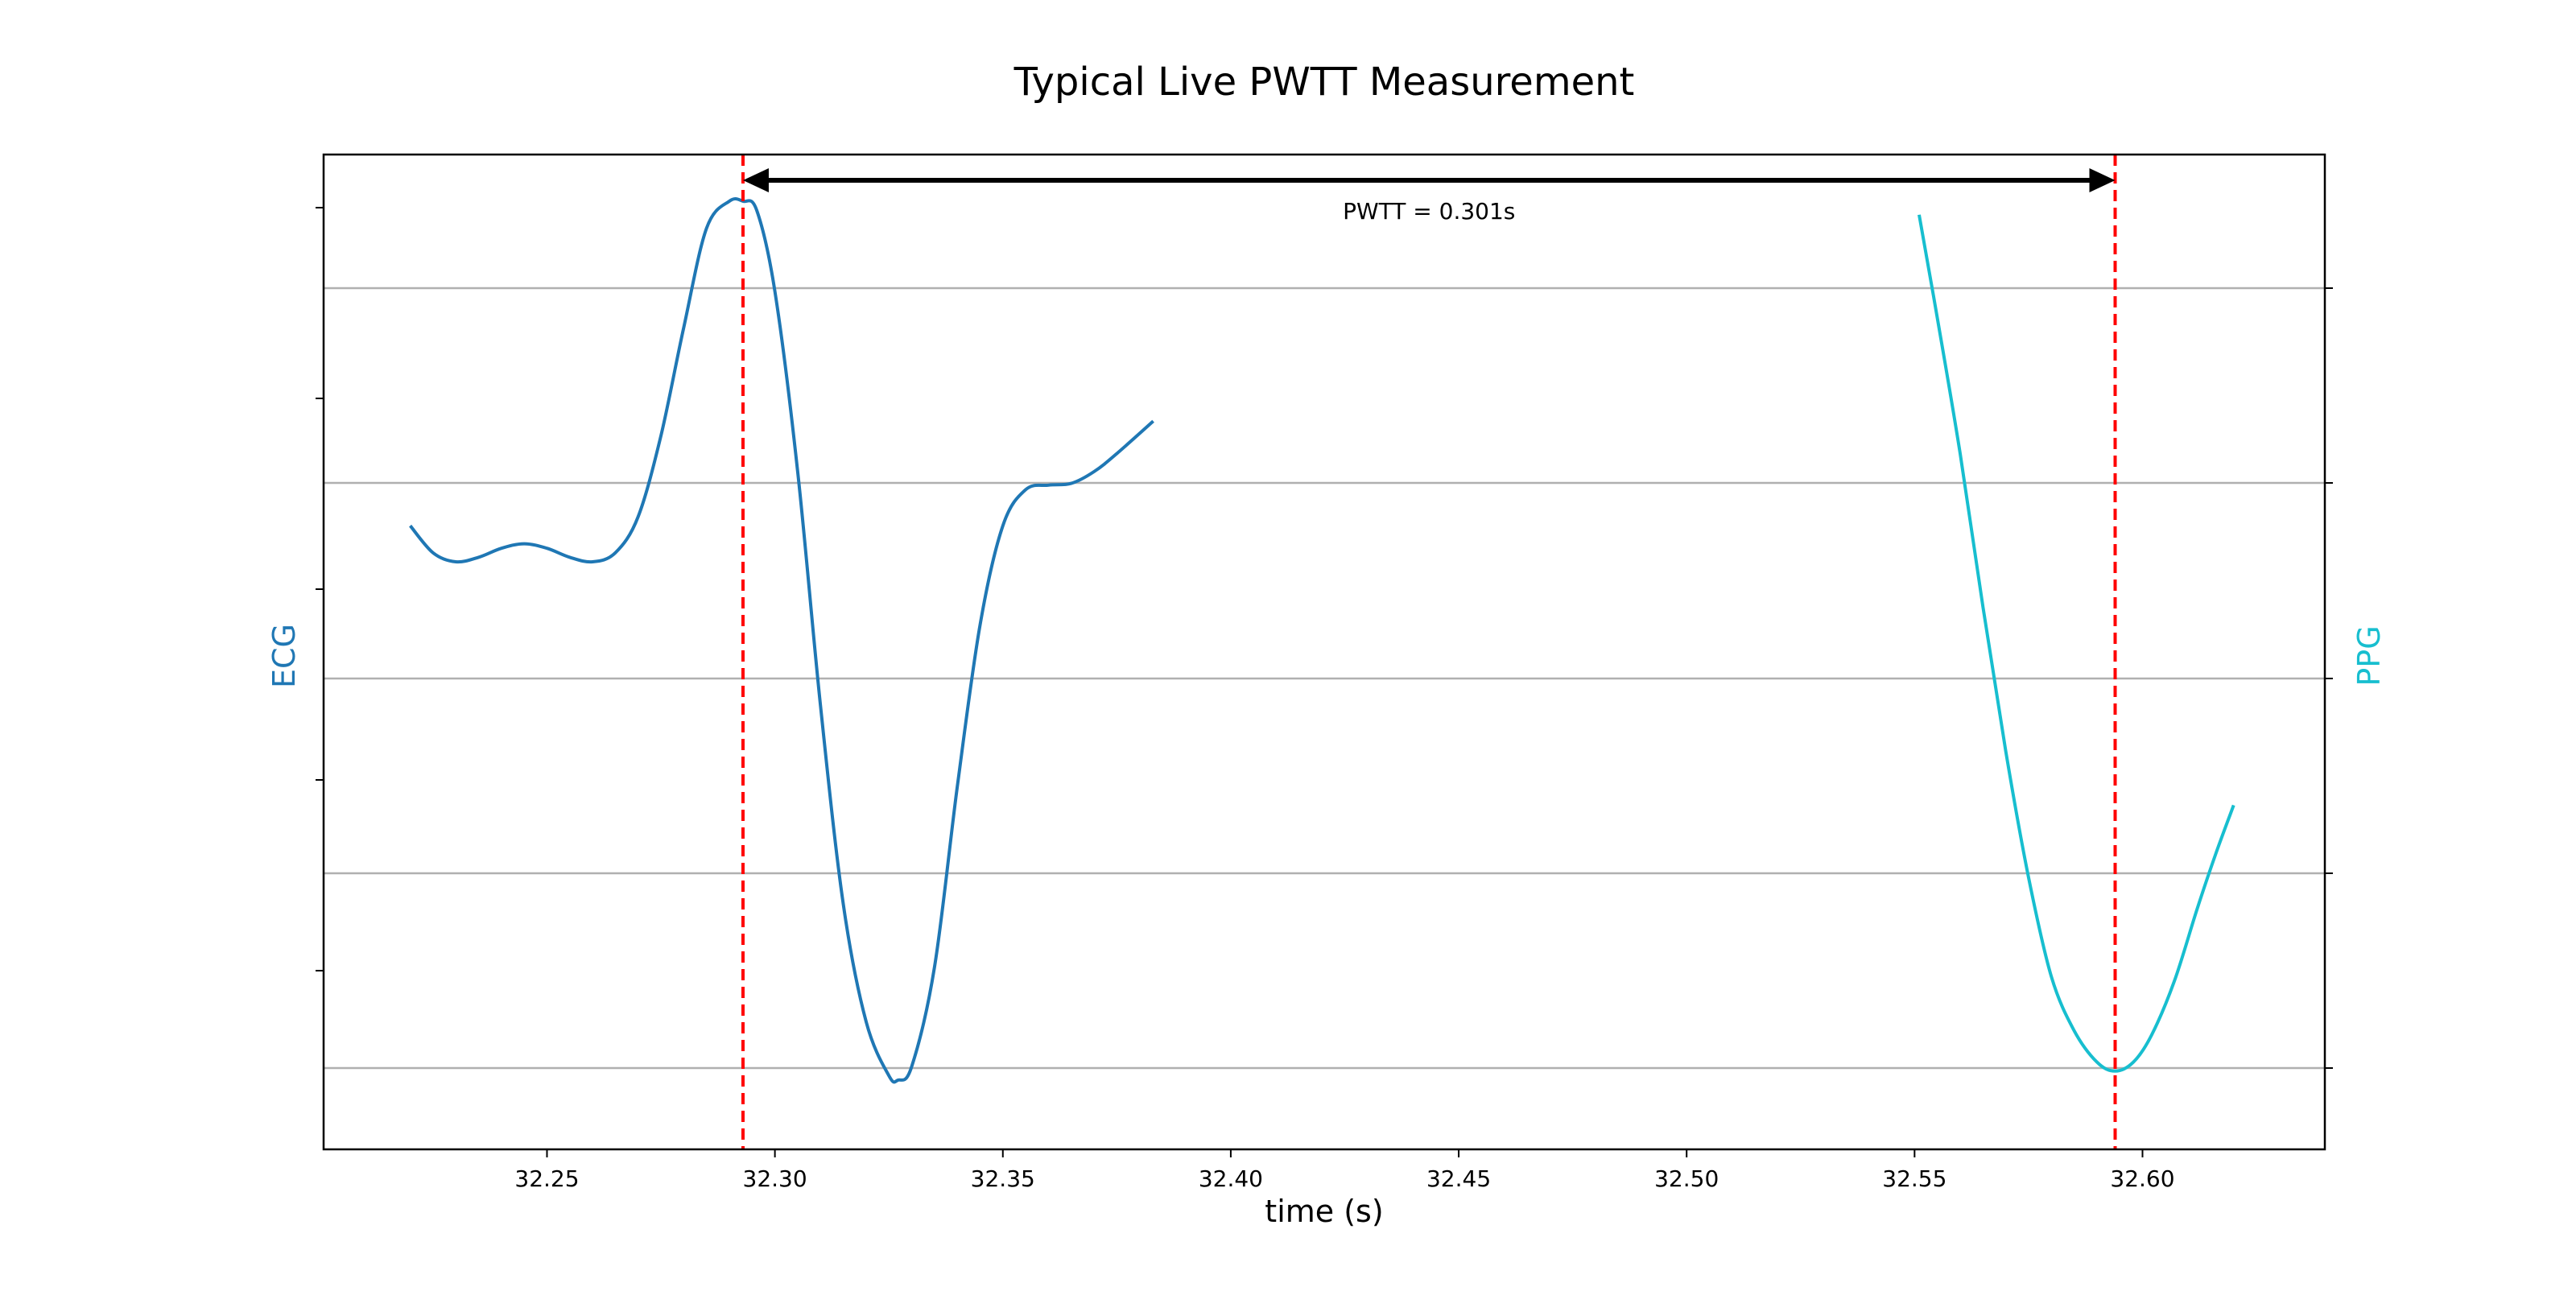  Describe the element at coordinates (1429, 211) in the screenshot. I see `pwtt-annotation-text: PWTT = 0.301s` at that location.